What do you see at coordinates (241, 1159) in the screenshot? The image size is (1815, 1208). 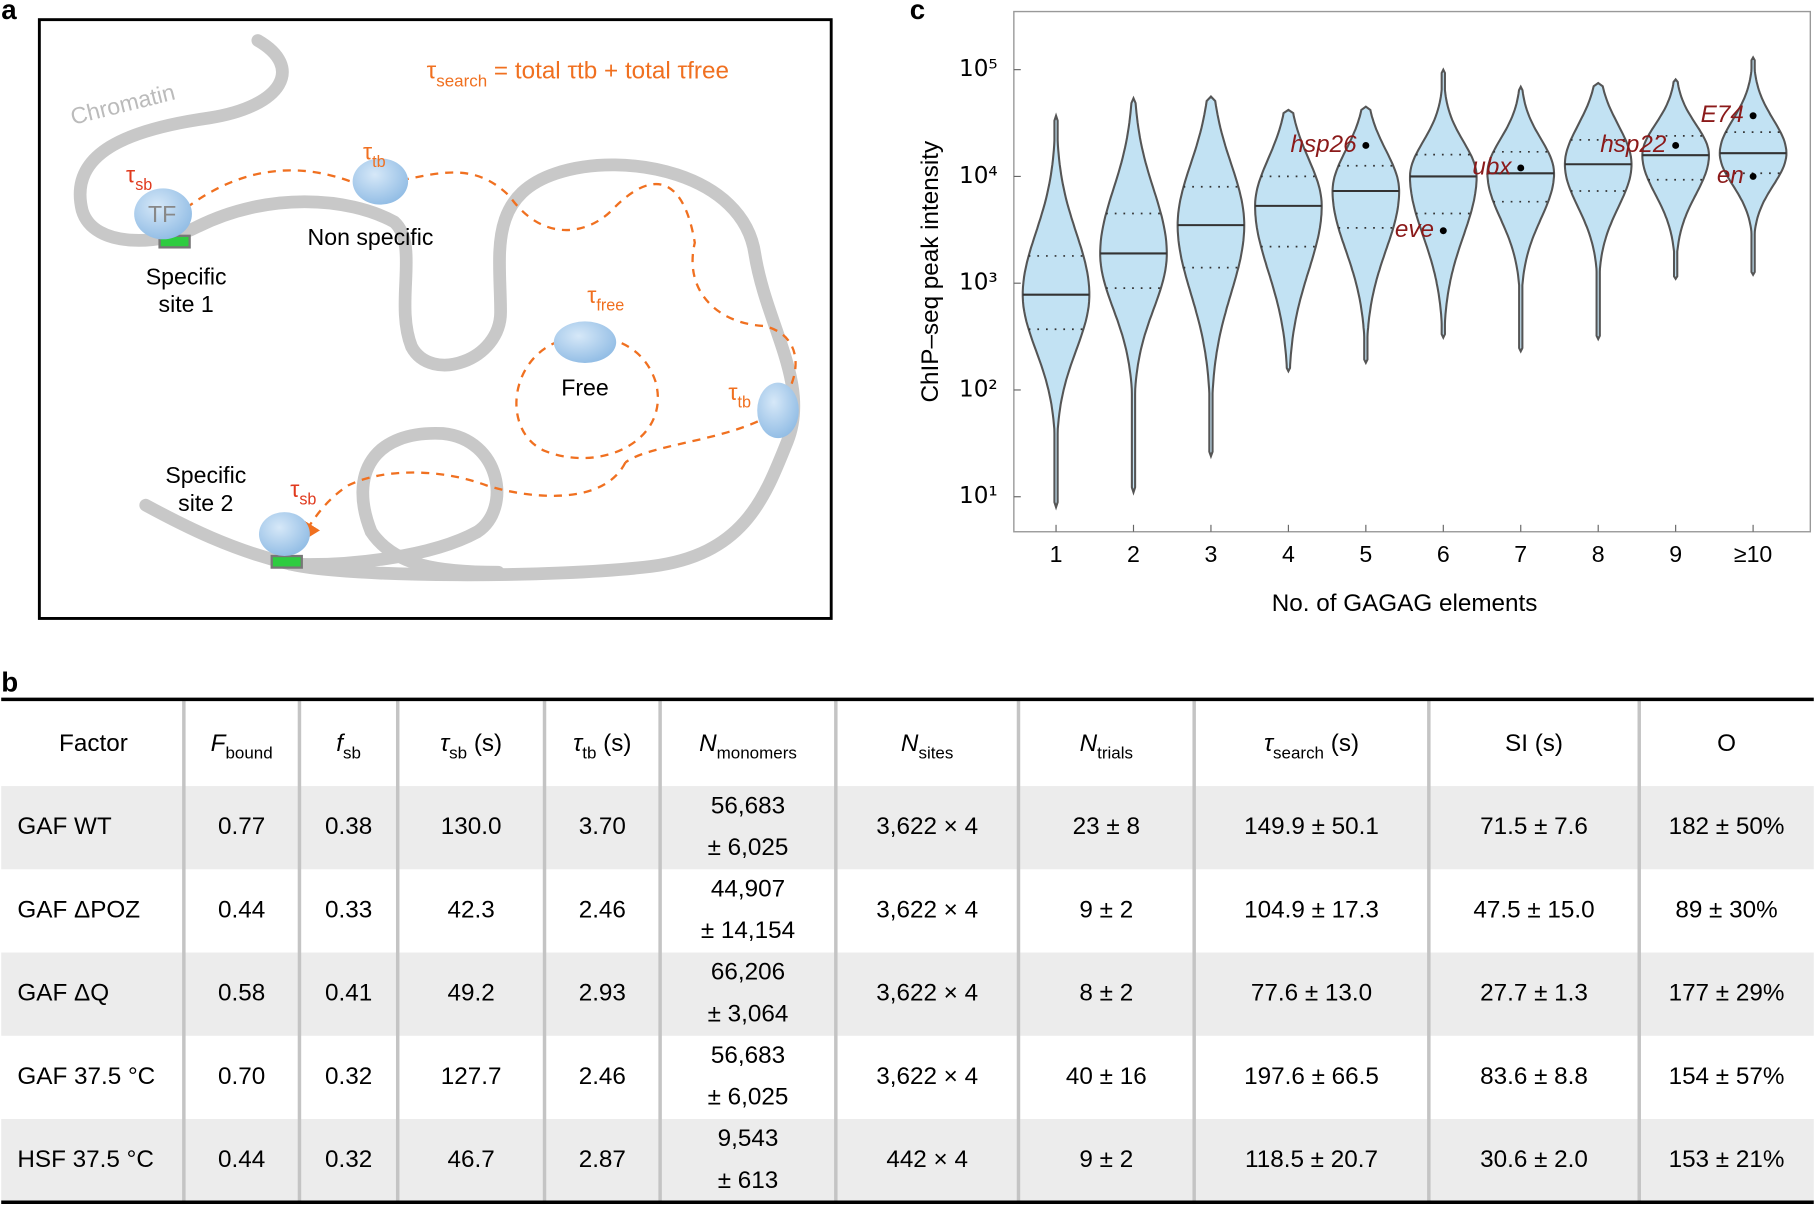 I see `table-cell: 0.44` at bounding box center [241, 1159].